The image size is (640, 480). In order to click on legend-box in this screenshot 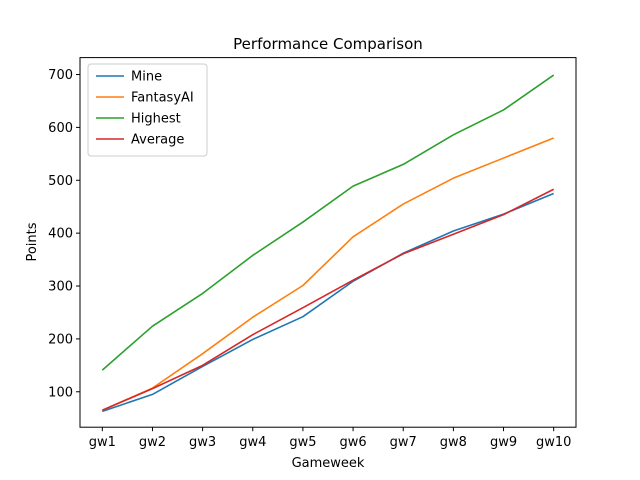, I will do `click(147, 110)`.